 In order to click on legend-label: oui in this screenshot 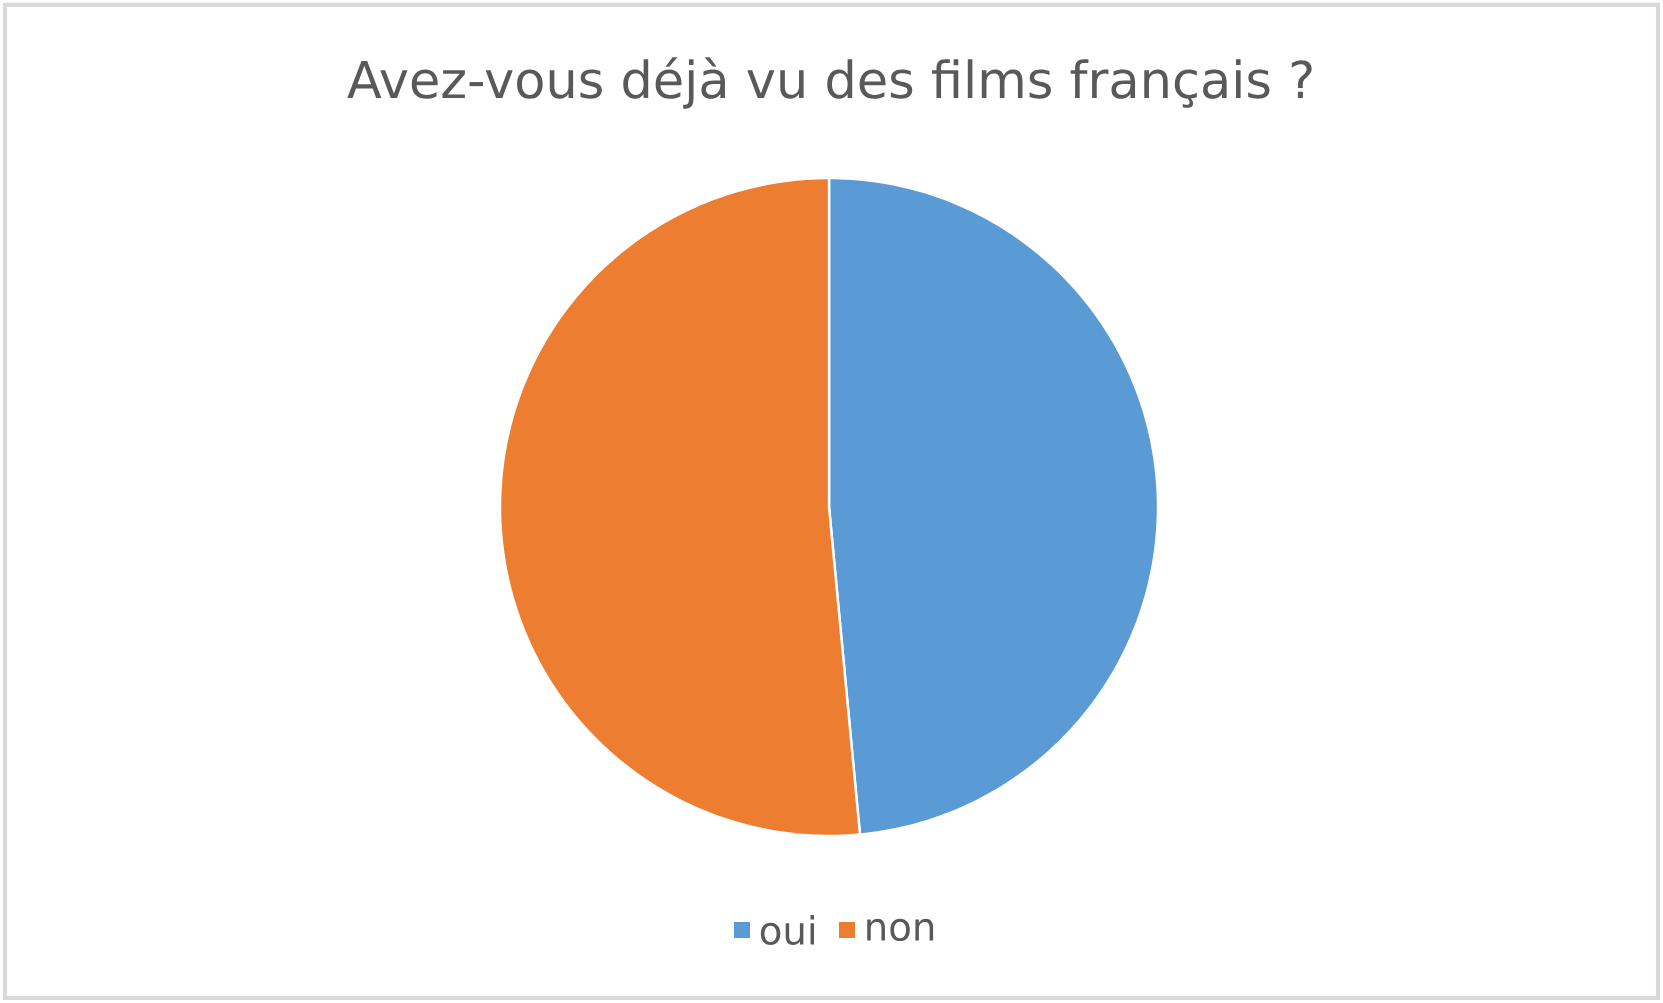, I will do `click(787, 930)`.